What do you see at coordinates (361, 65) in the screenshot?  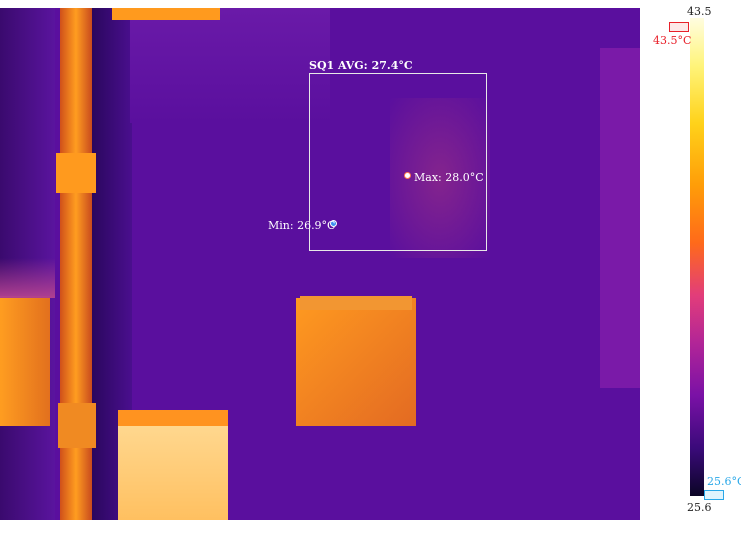 I see `roi-label: SQ1 AVG: 27.4°C` at bounding box center [361, 65].